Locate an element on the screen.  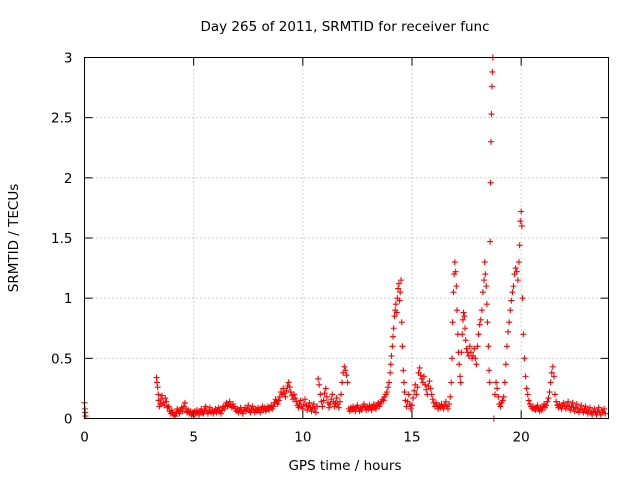
y-tick-label: 2.5 is located at coordinates (61, 119).